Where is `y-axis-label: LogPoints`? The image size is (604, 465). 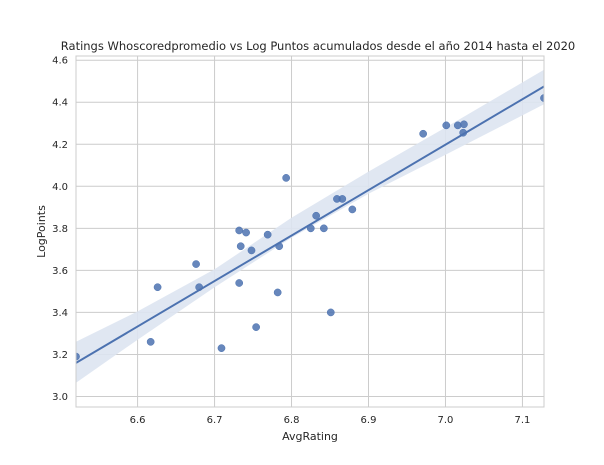 y-axis-label: LogPoints is located at coordinates (41, 231).